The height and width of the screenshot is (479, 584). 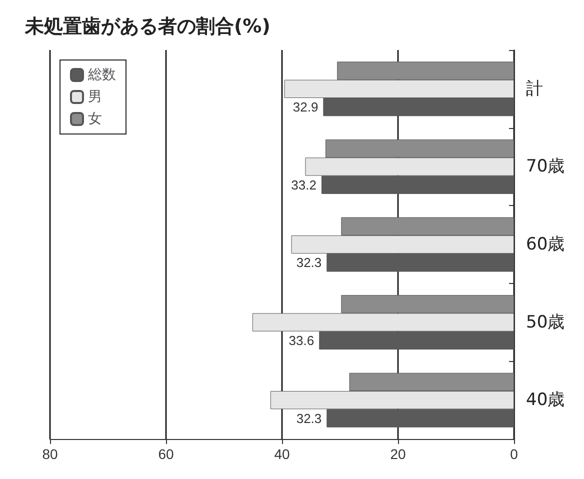 What do you see at coordinates (147, 27) in the screenshot?
I see `chart-title: 未処置歯がある者の割合(%)` at bounding box center [147, 27].